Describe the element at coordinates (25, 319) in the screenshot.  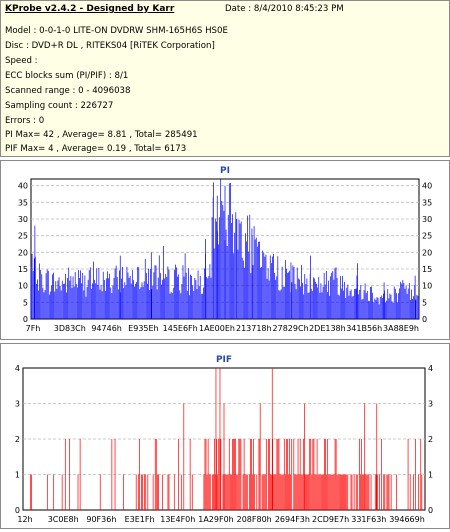
I see `pi-ytick-left: 0` at that location.